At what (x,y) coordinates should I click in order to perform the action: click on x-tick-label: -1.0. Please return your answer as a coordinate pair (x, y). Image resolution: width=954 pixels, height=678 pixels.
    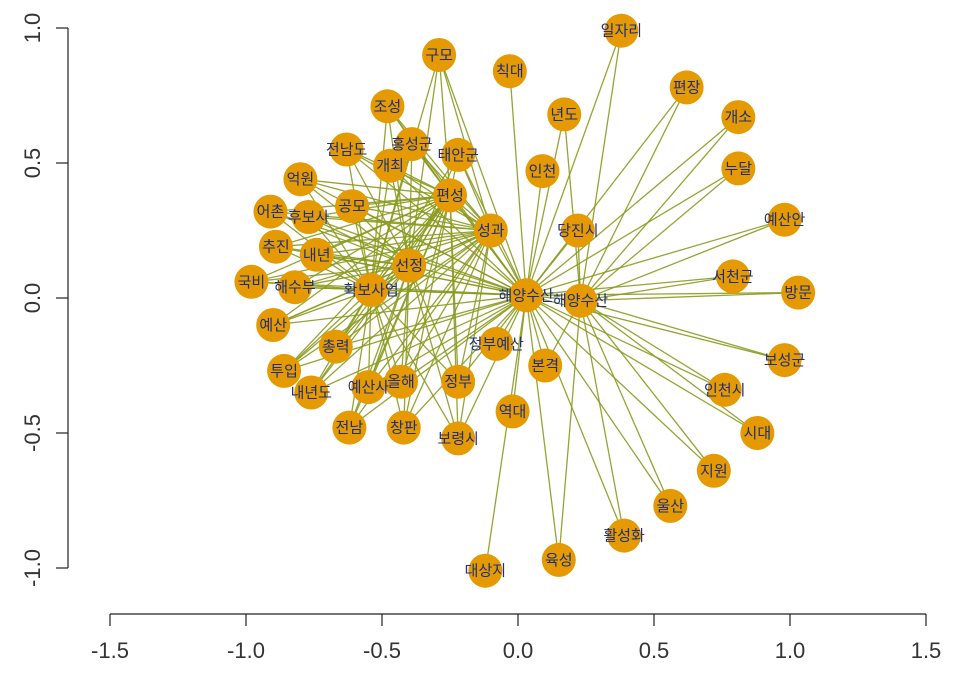
    Looking at the image, I should click on (246, 650).